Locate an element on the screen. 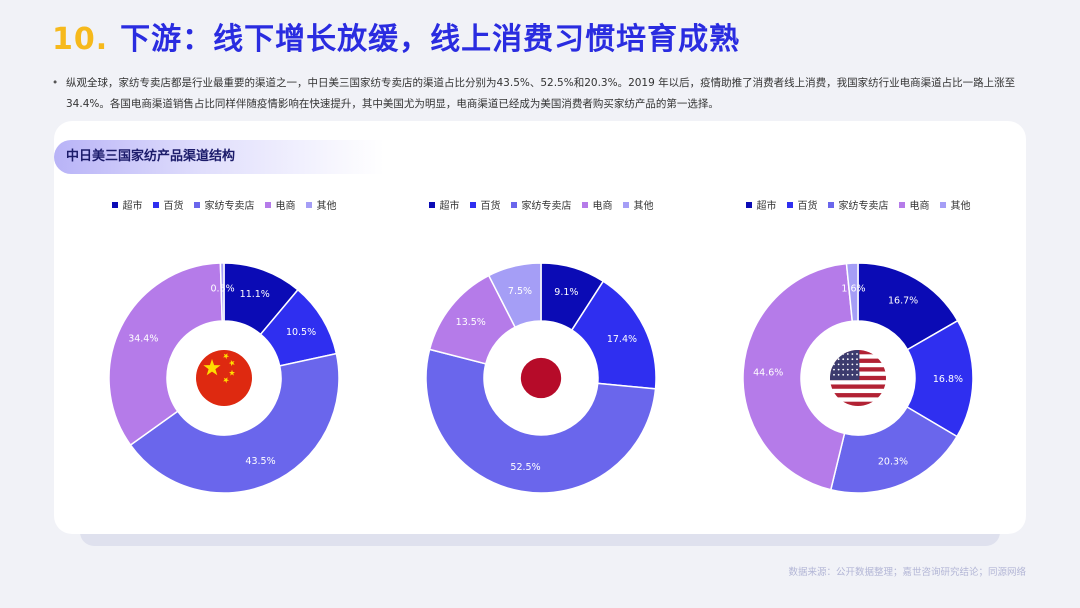 The image size is (1080, 608). usa-flag-icon is located at coordinates (858, 378).